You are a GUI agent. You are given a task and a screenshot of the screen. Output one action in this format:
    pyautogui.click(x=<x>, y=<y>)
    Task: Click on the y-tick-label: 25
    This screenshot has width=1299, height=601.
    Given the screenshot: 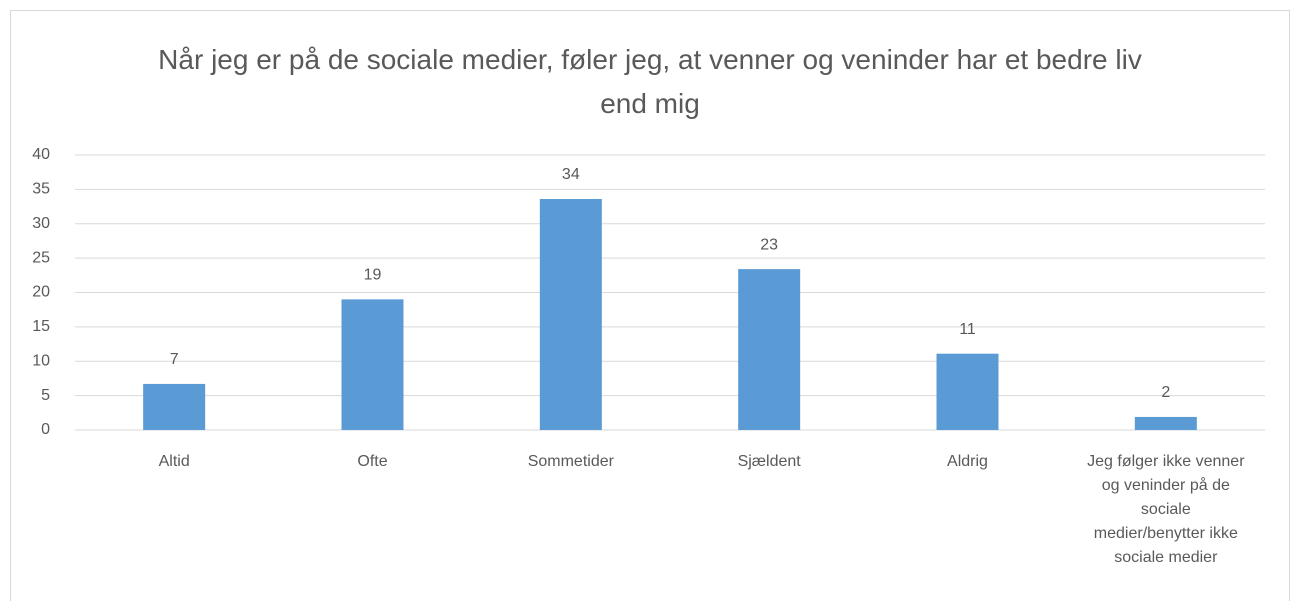 What is the action you would take?
    pyautogui.click(x=41, y=257)
    